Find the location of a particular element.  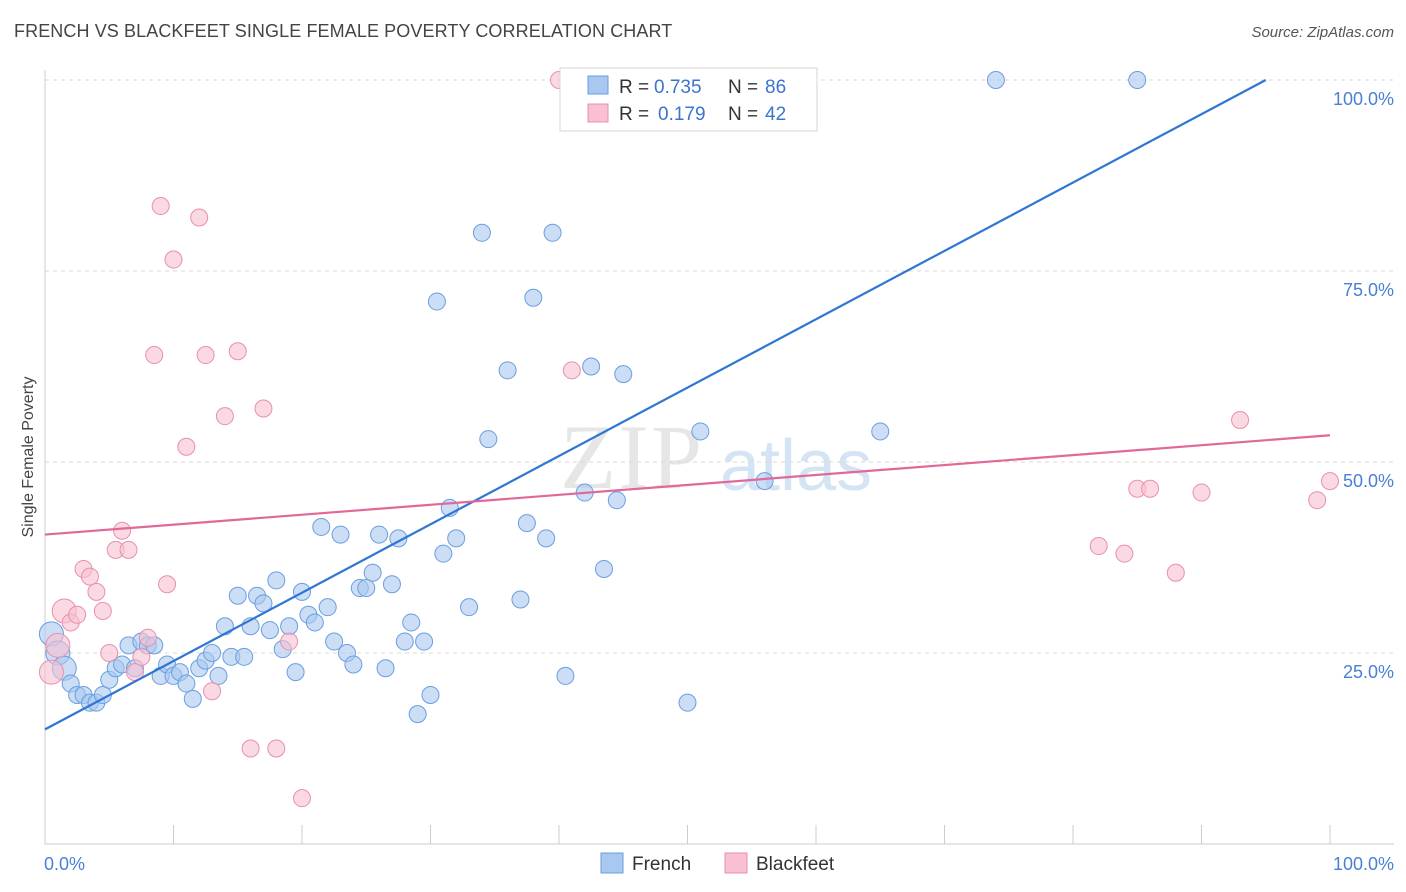

x-tick-label-min: 0.0% is located at coordinates (64, 864).